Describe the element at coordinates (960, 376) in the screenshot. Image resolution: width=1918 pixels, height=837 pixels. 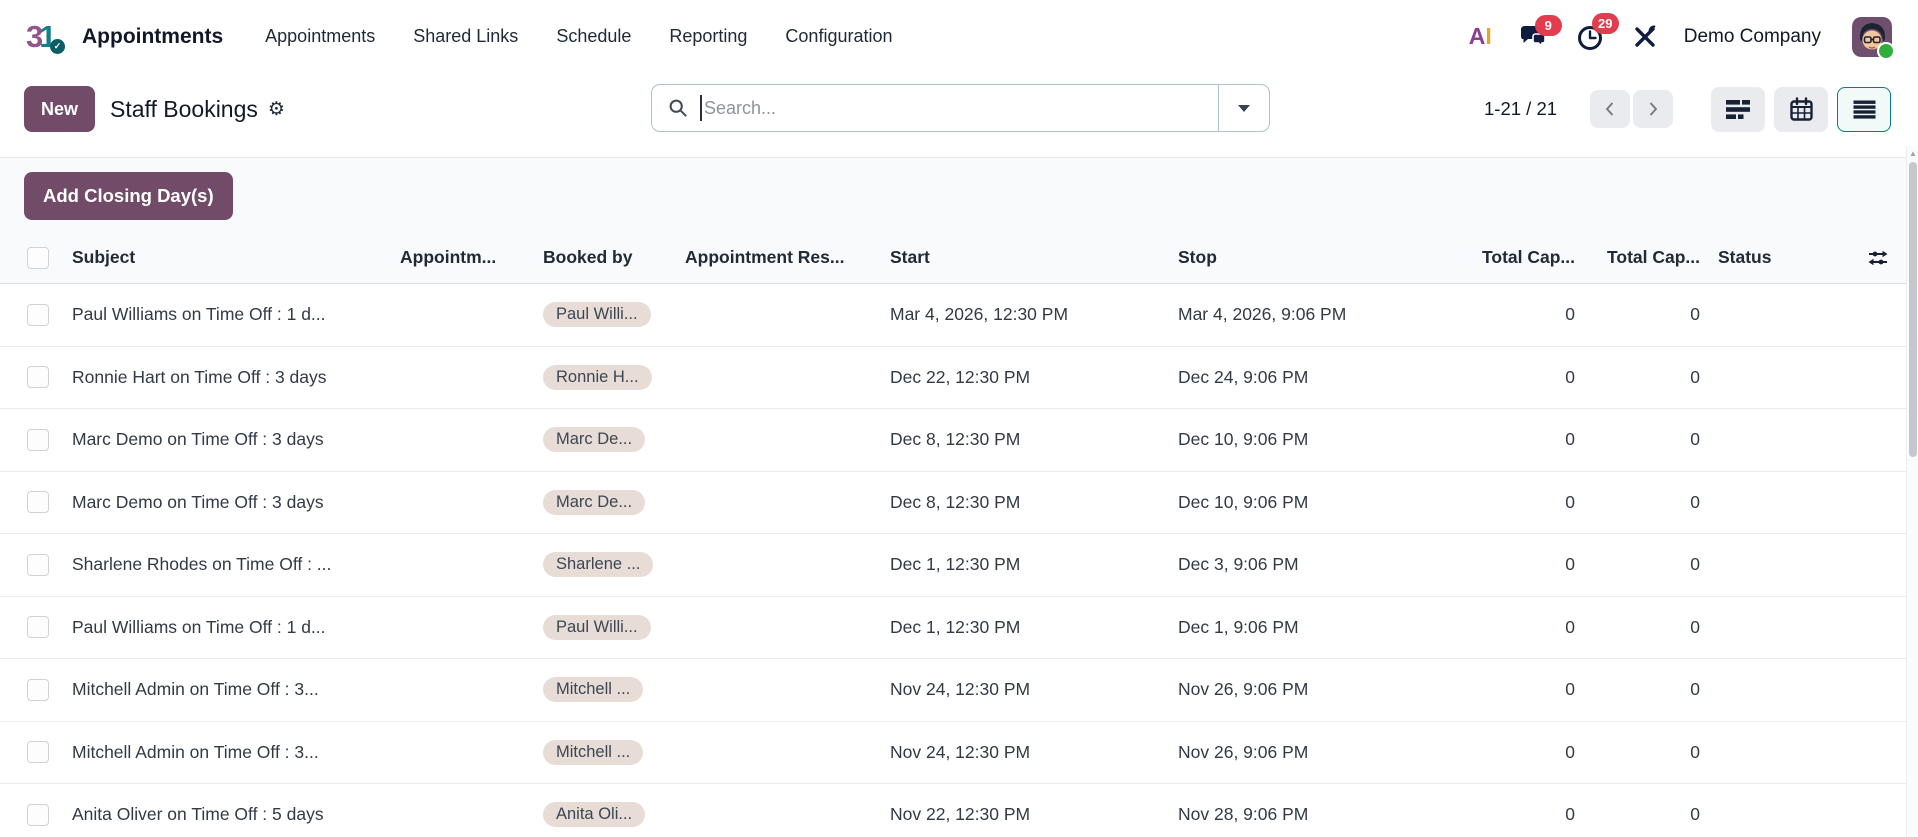
I see `start-cell: Dec 22, 12:30 PM` at that location.